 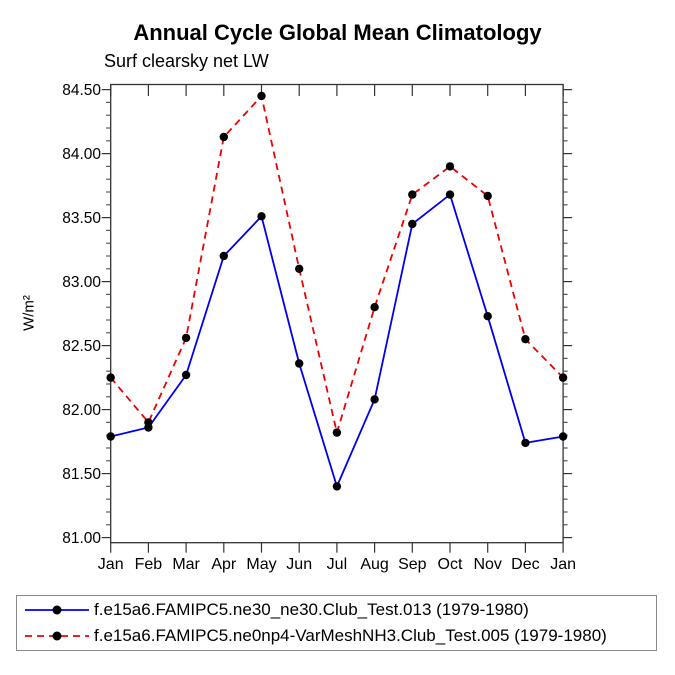 What do you see at coordinates (186, 564) in the screenshot?
I see `x-axis-tick-label: Mar` at bounding box center [186, 564].